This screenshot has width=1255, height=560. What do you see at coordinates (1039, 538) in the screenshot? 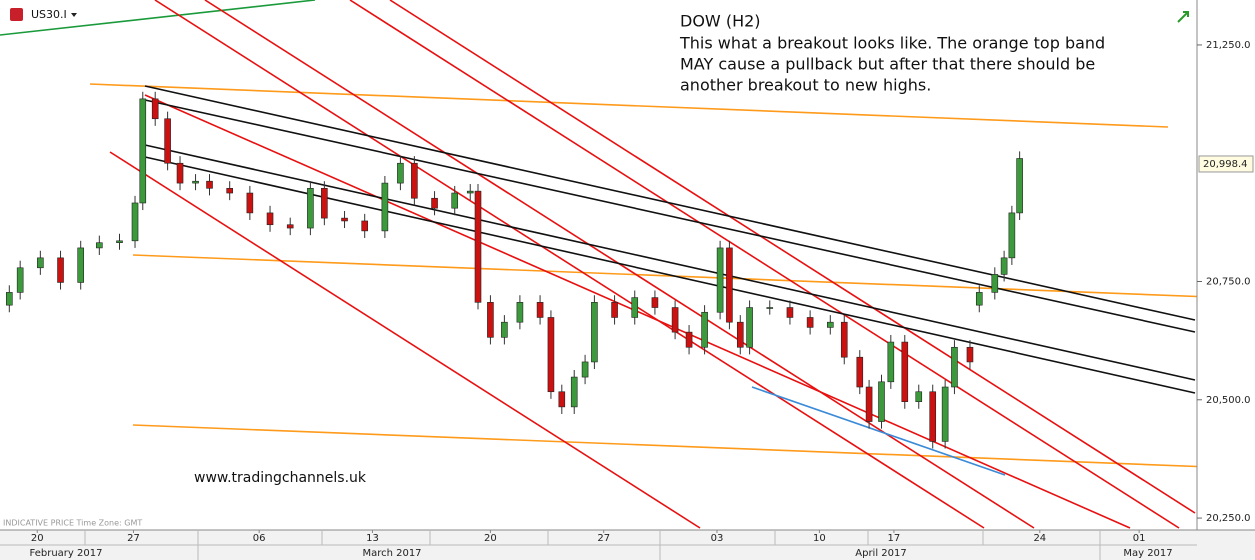
I see `x-tick-label: 24` at bounding box center [1039, 538].